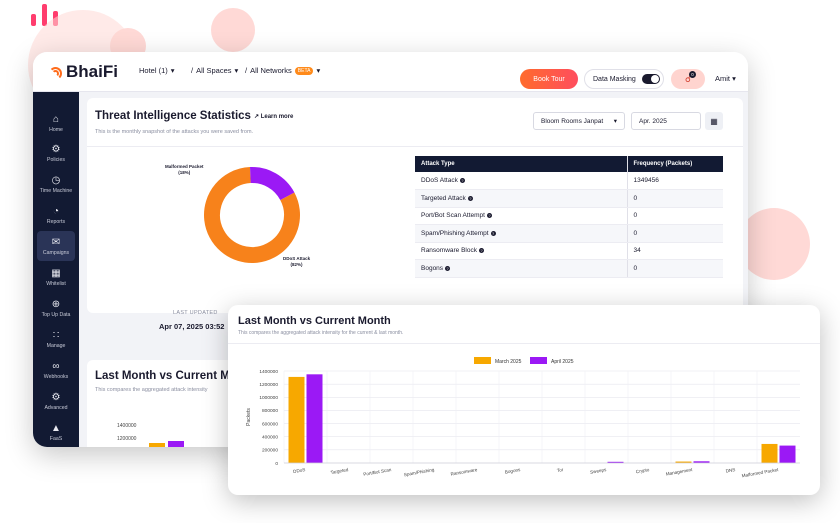 This screenshot has height=523, width=840. Describe the element at coordinates (314, 418) in the screenshot. I see `bar-april-2025-ddos` at that location.